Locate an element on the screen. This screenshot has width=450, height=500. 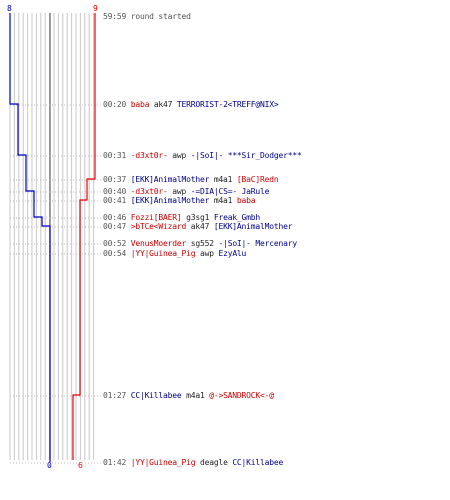
event-weapon: deagle is located at coordinates (213, 462).